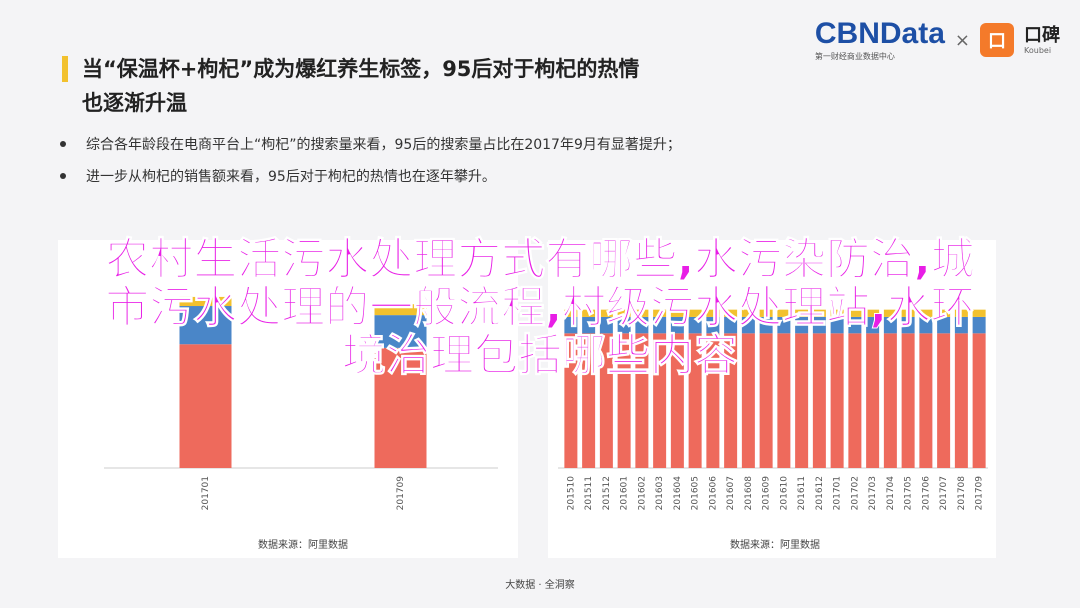 This screenshot has height=608, width=1080. I want to click on x-tick-label: 201611, so click(802, 493).